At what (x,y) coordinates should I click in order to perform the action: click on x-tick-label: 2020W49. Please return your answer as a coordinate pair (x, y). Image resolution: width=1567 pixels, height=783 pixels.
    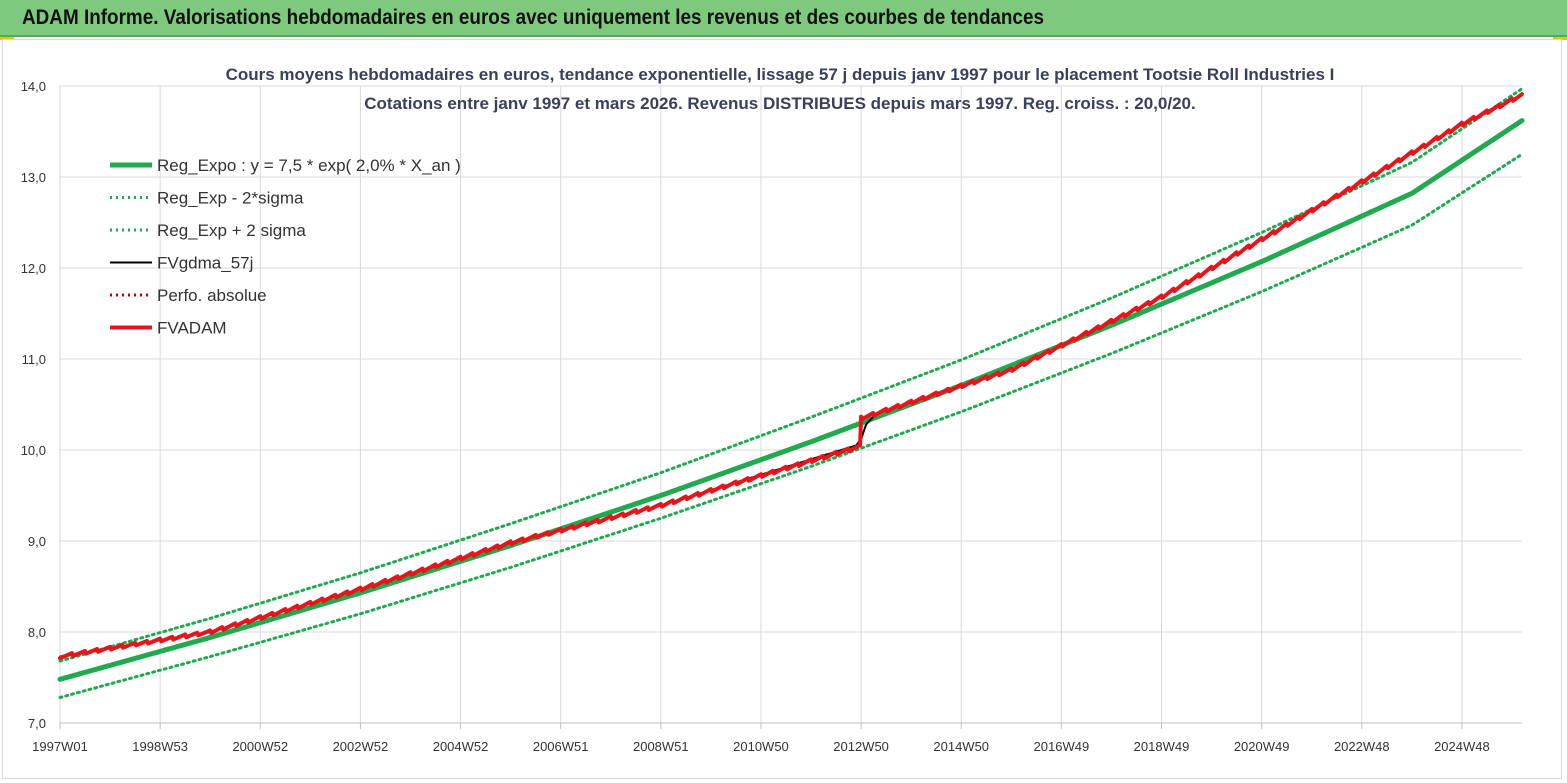
    Looking at the image, I should click on (1262, 746).